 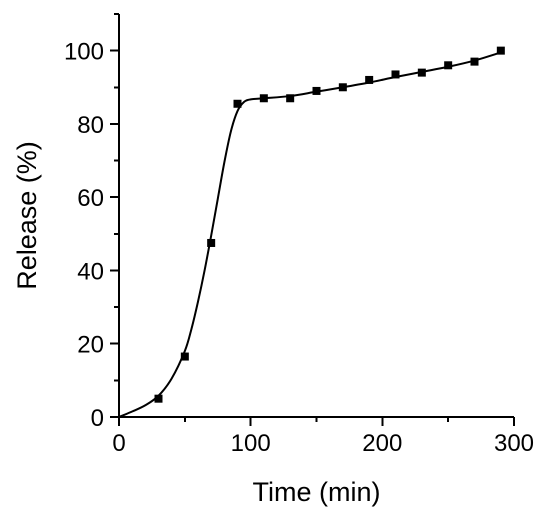 What do you see at coordinates (90, 271) in the screenshot?
I see `y-tick-label: 40` at bounding box center [90, 271].